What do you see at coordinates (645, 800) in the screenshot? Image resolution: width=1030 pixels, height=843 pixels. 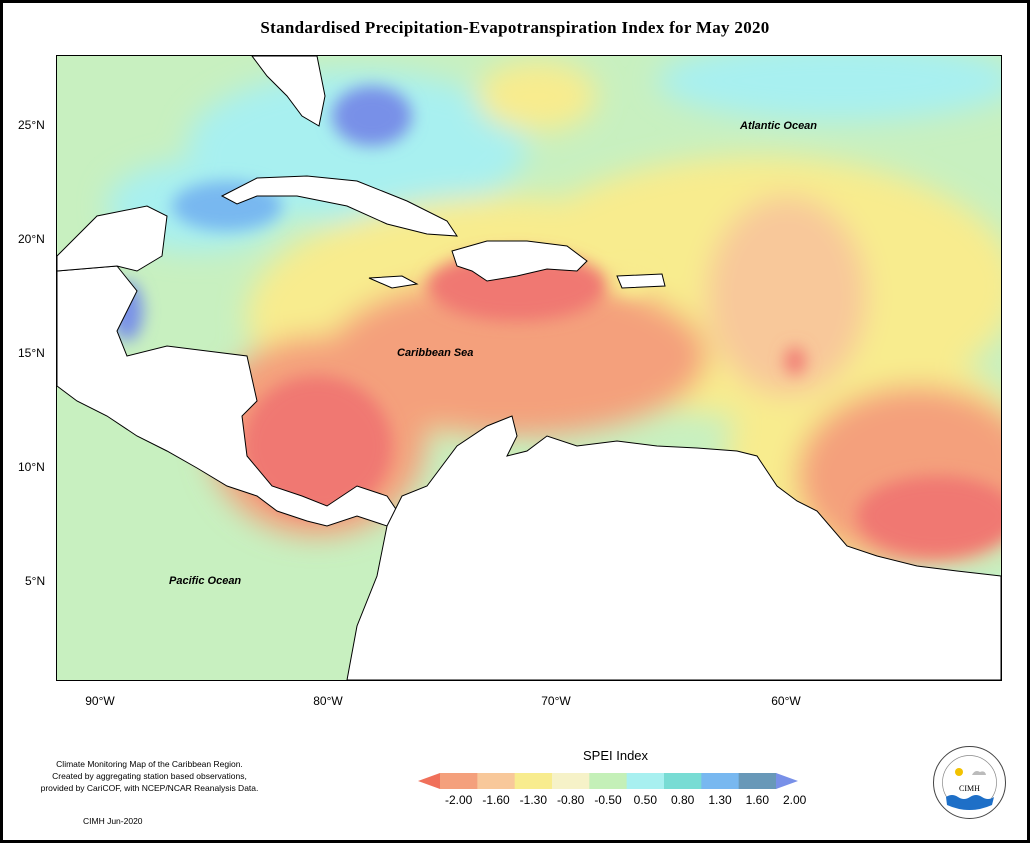 I see `legend-tick-label: 0.50` at bounding box center [645, 800].